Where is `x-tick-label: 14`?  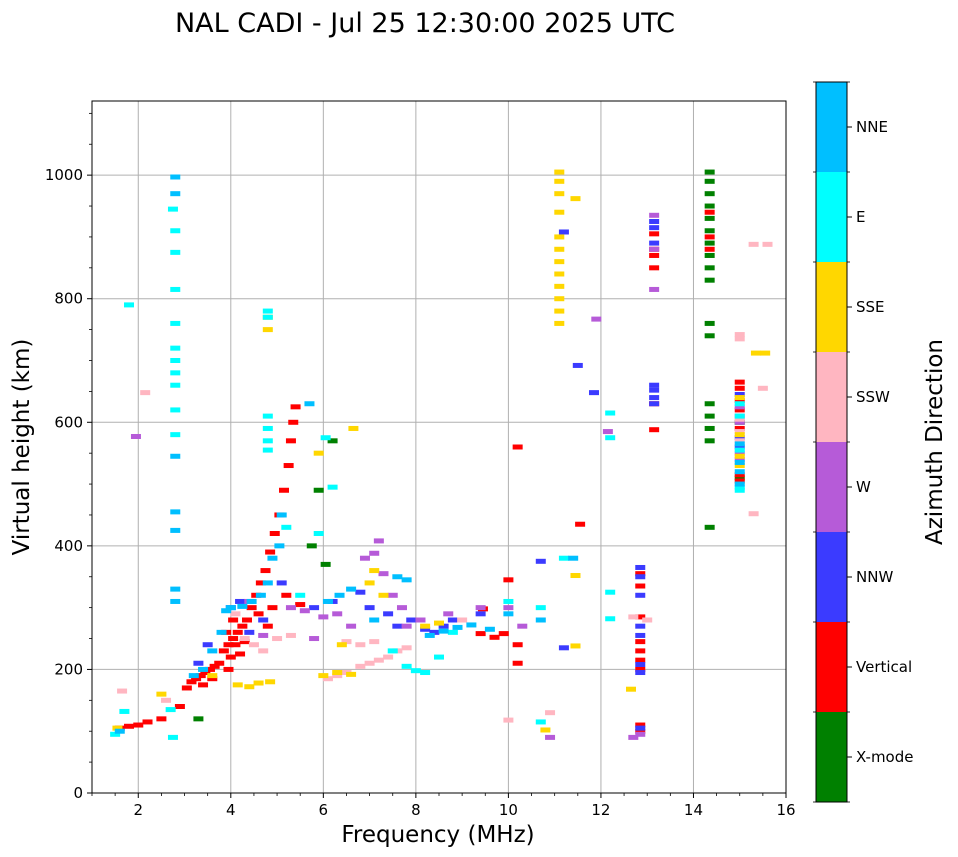 x-tick-label: 14 is located at coordinates (693, 810).